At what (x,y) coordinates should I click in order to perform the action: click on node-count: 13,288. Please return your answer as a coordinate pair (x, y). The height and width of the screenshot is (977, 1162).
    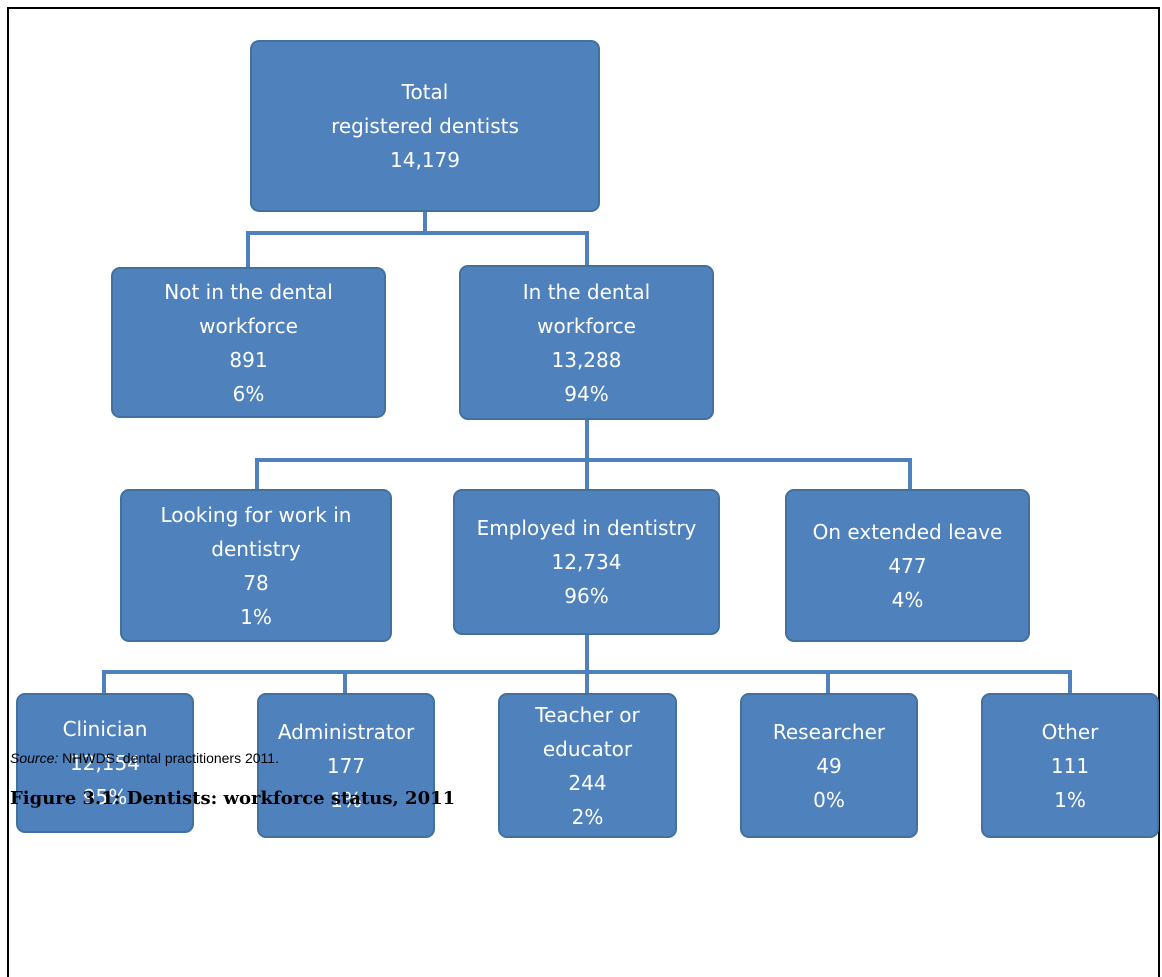
    Looking at the image, I should click on (586, 359).